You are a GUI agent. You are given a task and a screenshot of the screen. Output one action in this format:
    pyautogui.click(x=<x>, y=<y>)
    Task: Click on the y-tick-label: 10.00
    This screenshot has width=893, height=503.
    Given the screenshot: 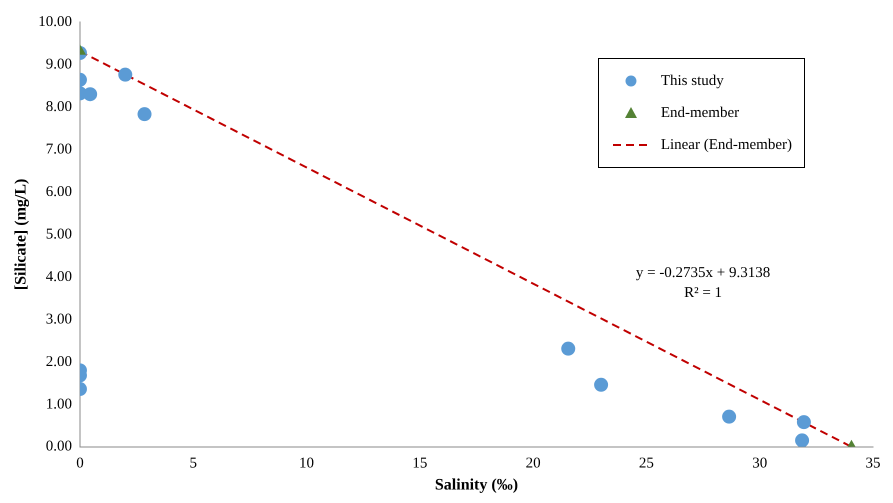 What is the action you would take?
    pyautogui.click(x=55, y=22)
    